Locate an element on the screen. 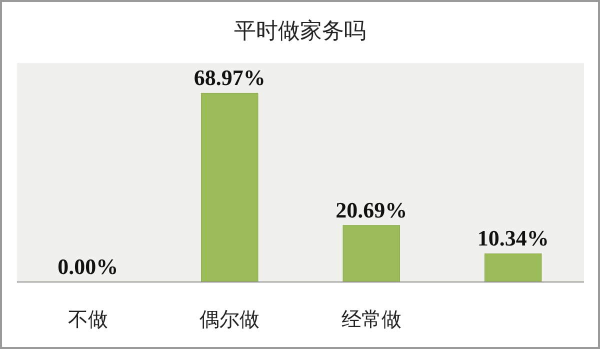  data-label: 0.00% is located at coordinates (88, 266).